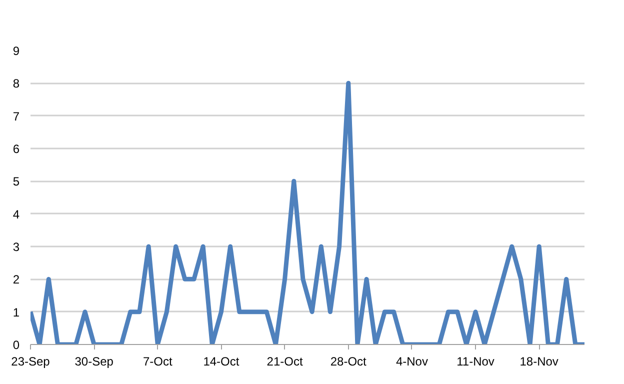 This screenshot has width=624, height=384. I want to click on x-tick-label: 30-Sep, so click(94, 361).